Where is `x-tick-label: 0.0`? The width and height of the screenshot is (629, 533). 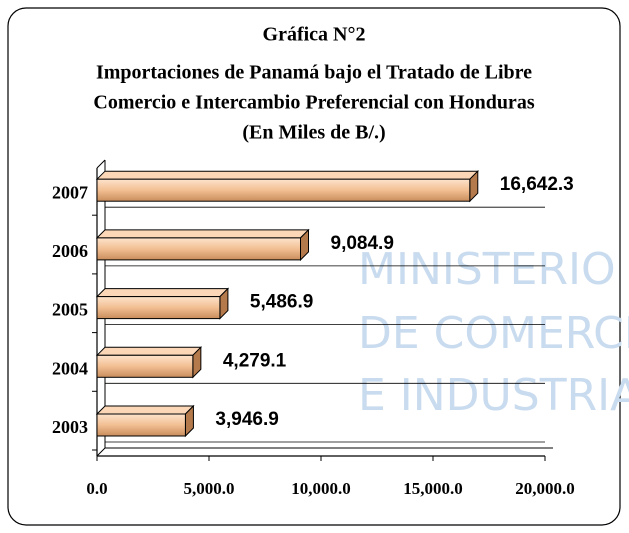 x-tick-label: 0.0 is located at coordinates (96, 488).